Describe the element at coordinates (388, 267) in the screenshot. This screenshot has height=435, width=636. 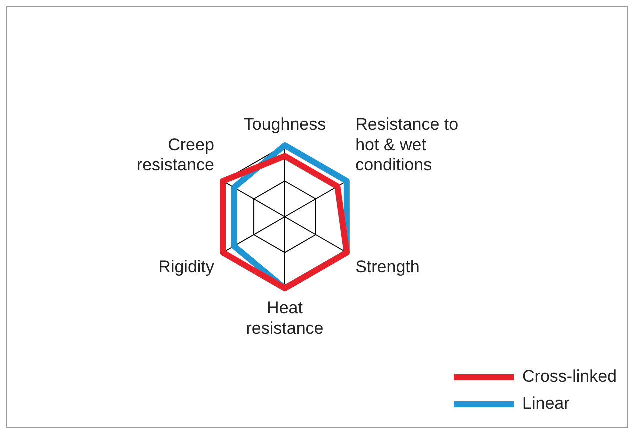
I see `spoke-label: Strength` at that location.